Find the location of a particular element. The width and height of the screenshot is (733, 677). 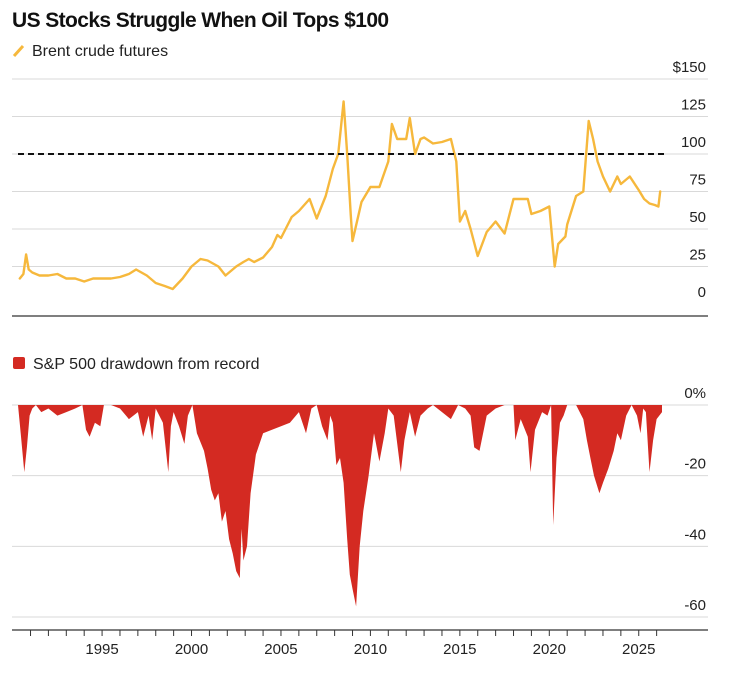

oil-y-axis-ticks: $150 125 100 75 50 25 0 is located at coordinates (689, 180).